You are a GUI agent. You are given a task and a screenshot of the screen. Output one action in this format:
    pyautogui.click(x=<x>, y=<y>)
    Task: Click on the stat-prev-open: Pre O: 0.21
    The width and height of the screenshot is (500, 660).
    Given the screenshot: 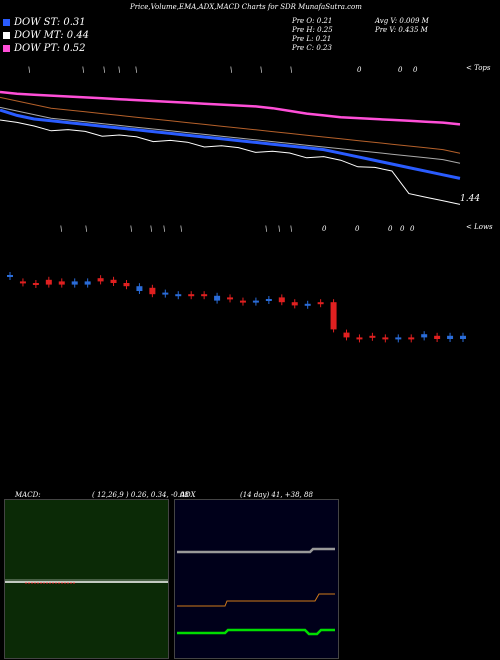 What is the action you would take?
    pyautogui.click(x=312, y=21)
    